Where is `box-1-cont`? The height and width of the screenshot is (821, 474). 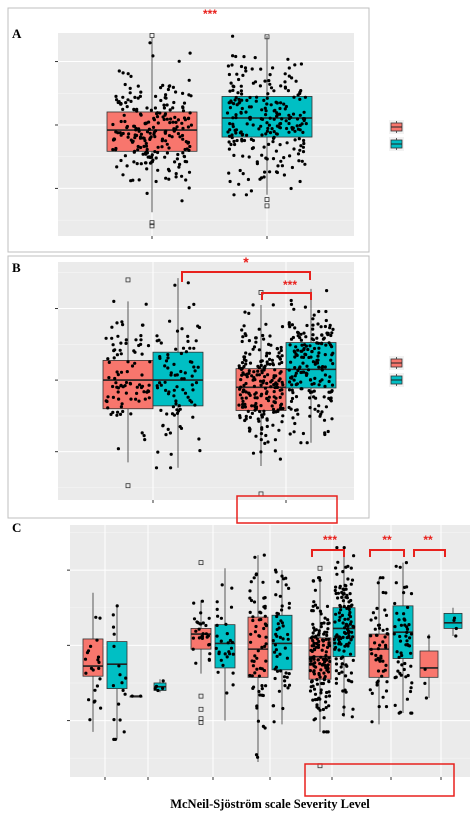 box-1-cont is located at coordinates (136, 696).